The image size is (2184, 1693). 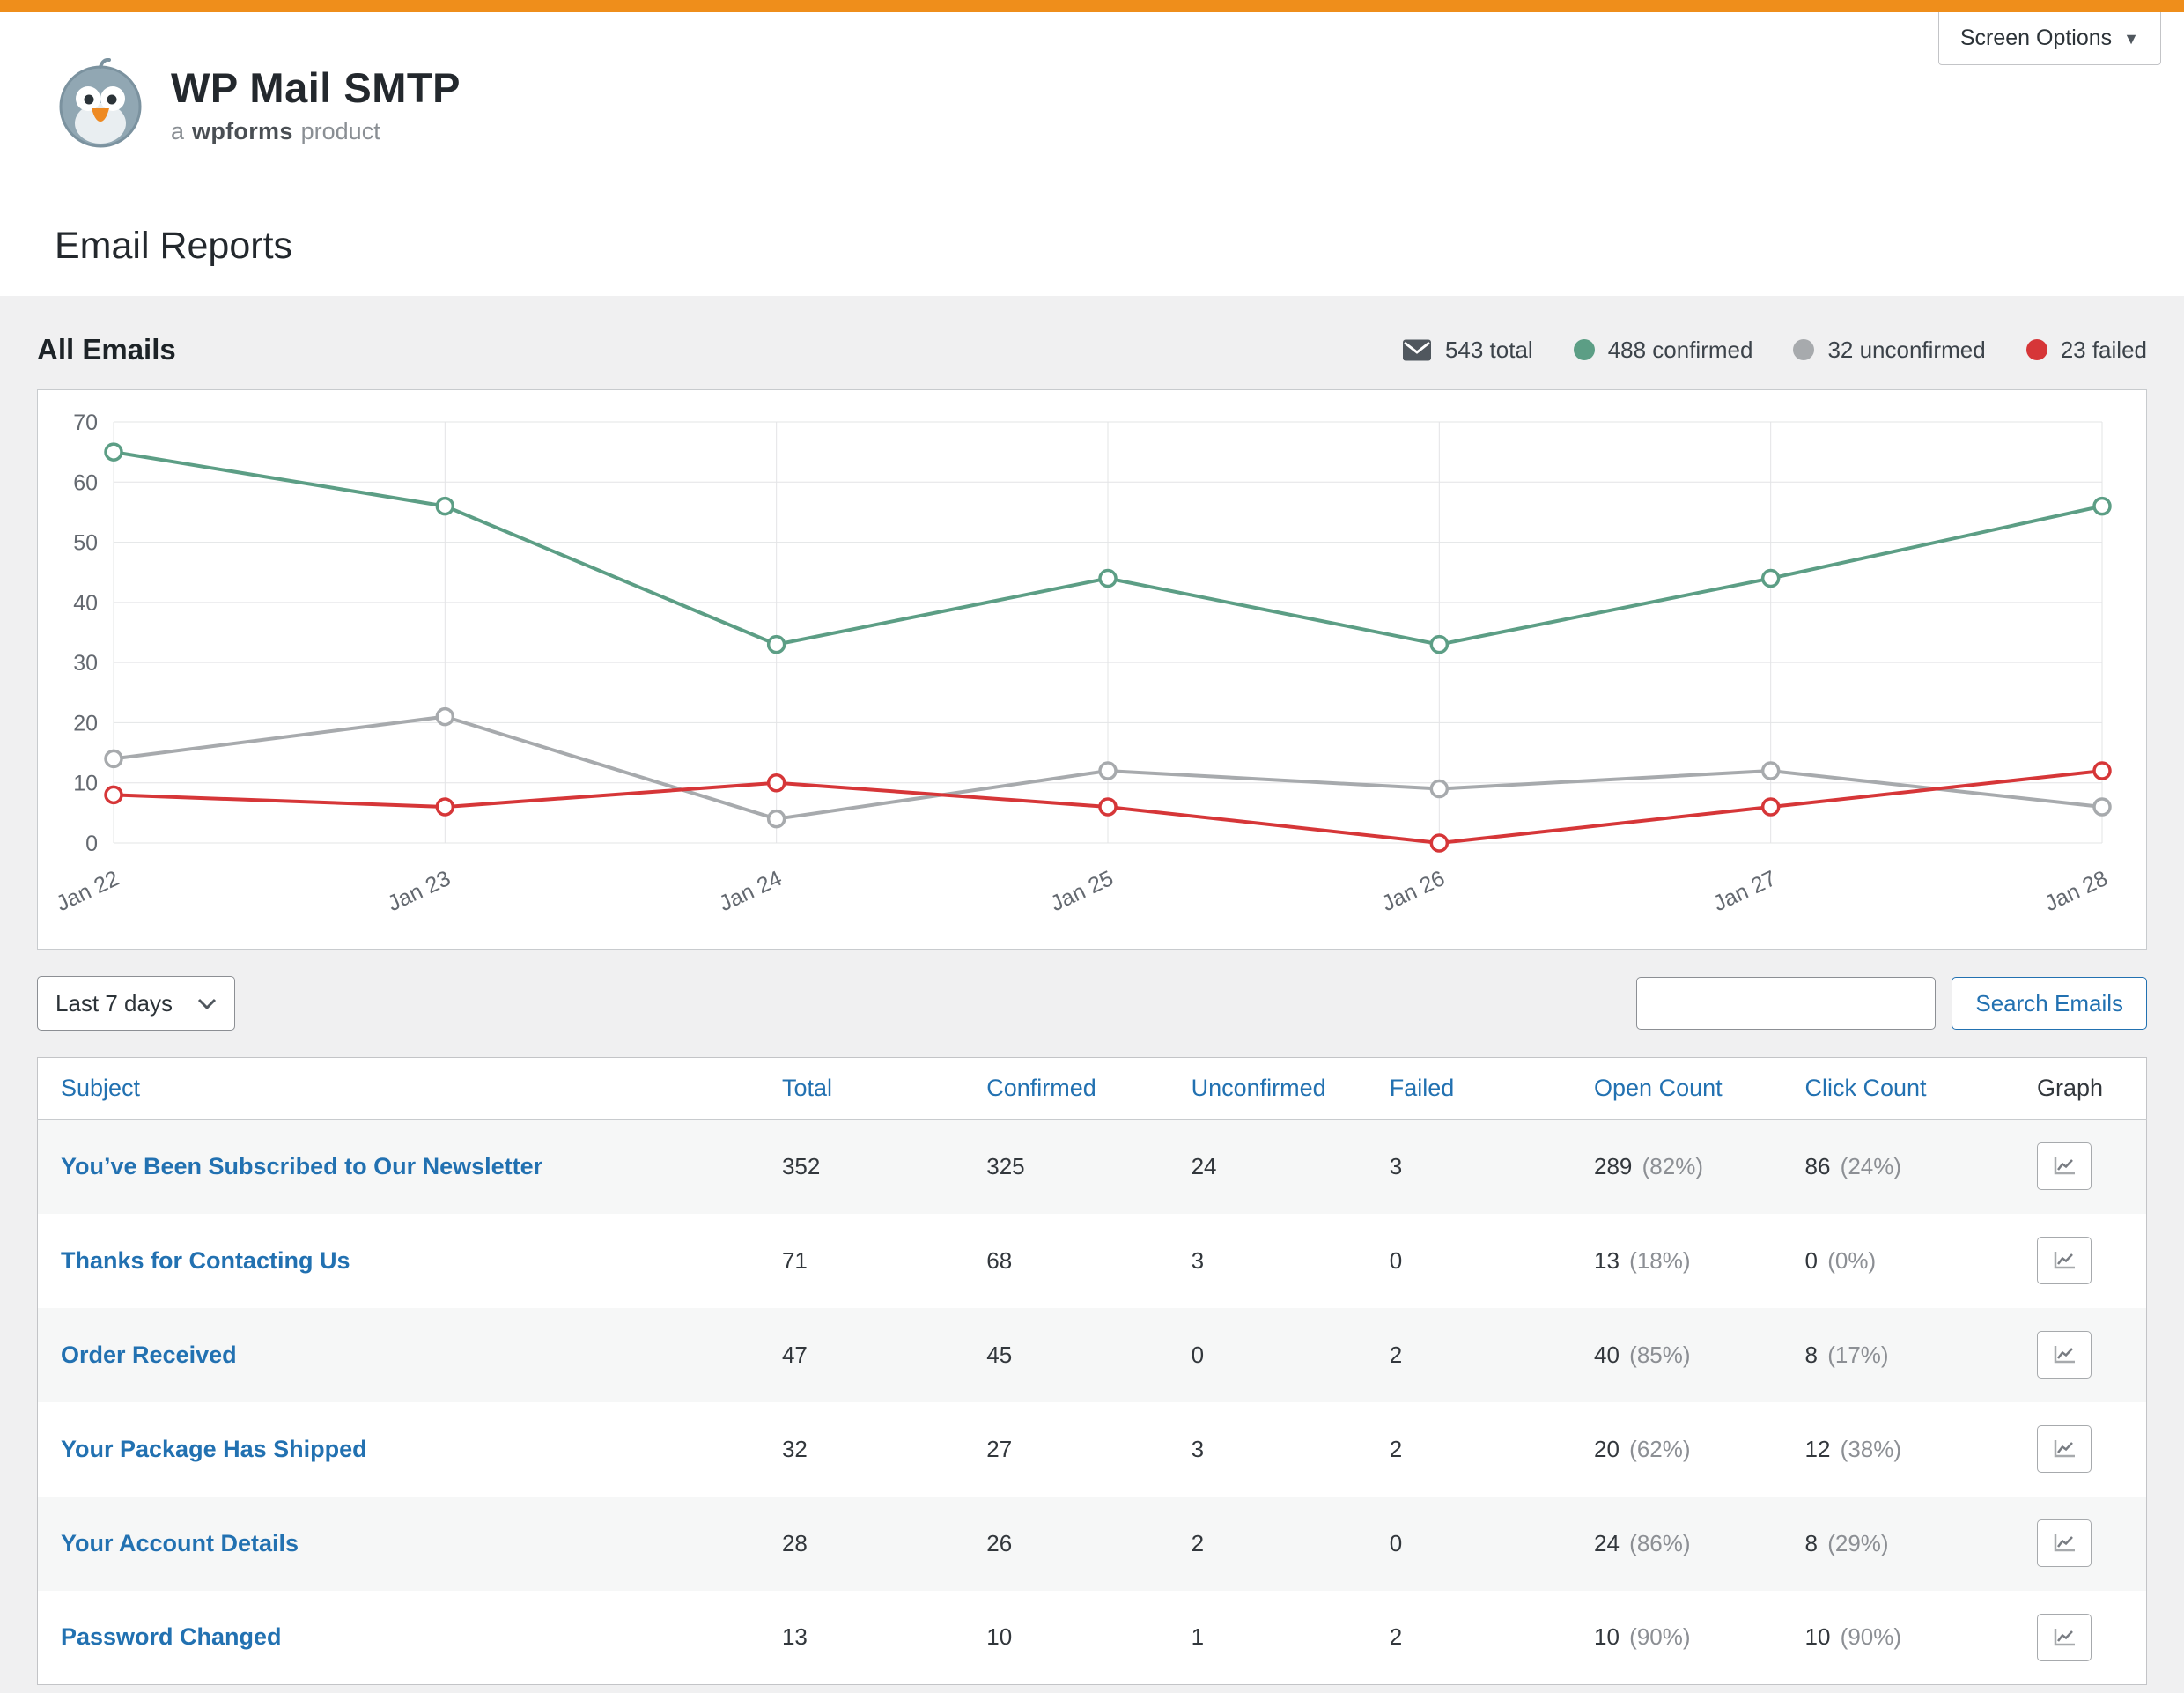 I want to click on open-percent: (85%), so click(x=1660, y=1354).